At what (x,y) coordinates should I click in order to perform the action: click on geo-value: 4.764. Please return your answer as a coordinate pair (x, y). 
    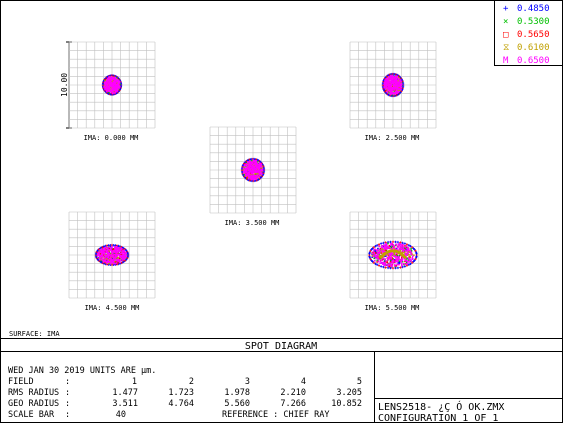
    Looking at the image, I should click on (181, 404).